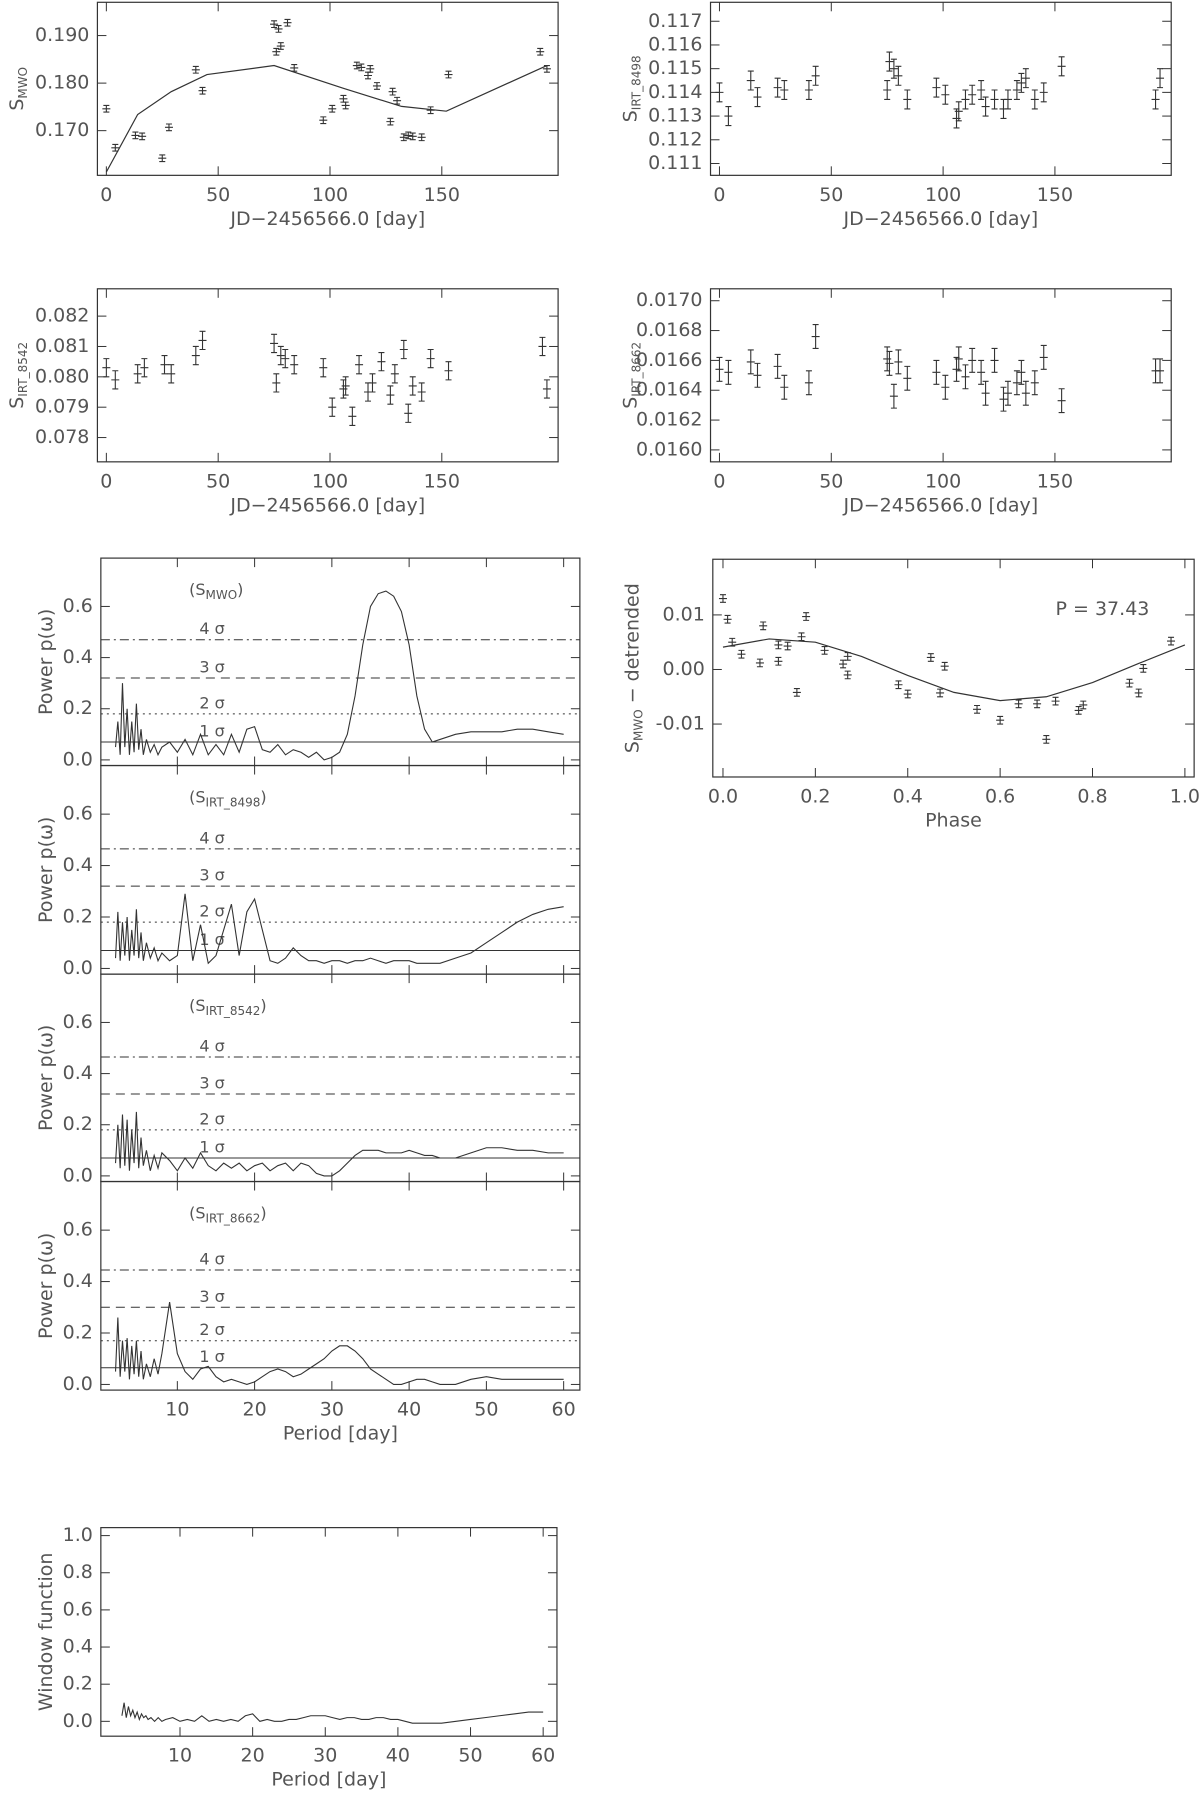 The height and width of the screenshot is (1798, 1200). I want to click on y-axis-label-sub: IRT_8498, so click(636, 82).